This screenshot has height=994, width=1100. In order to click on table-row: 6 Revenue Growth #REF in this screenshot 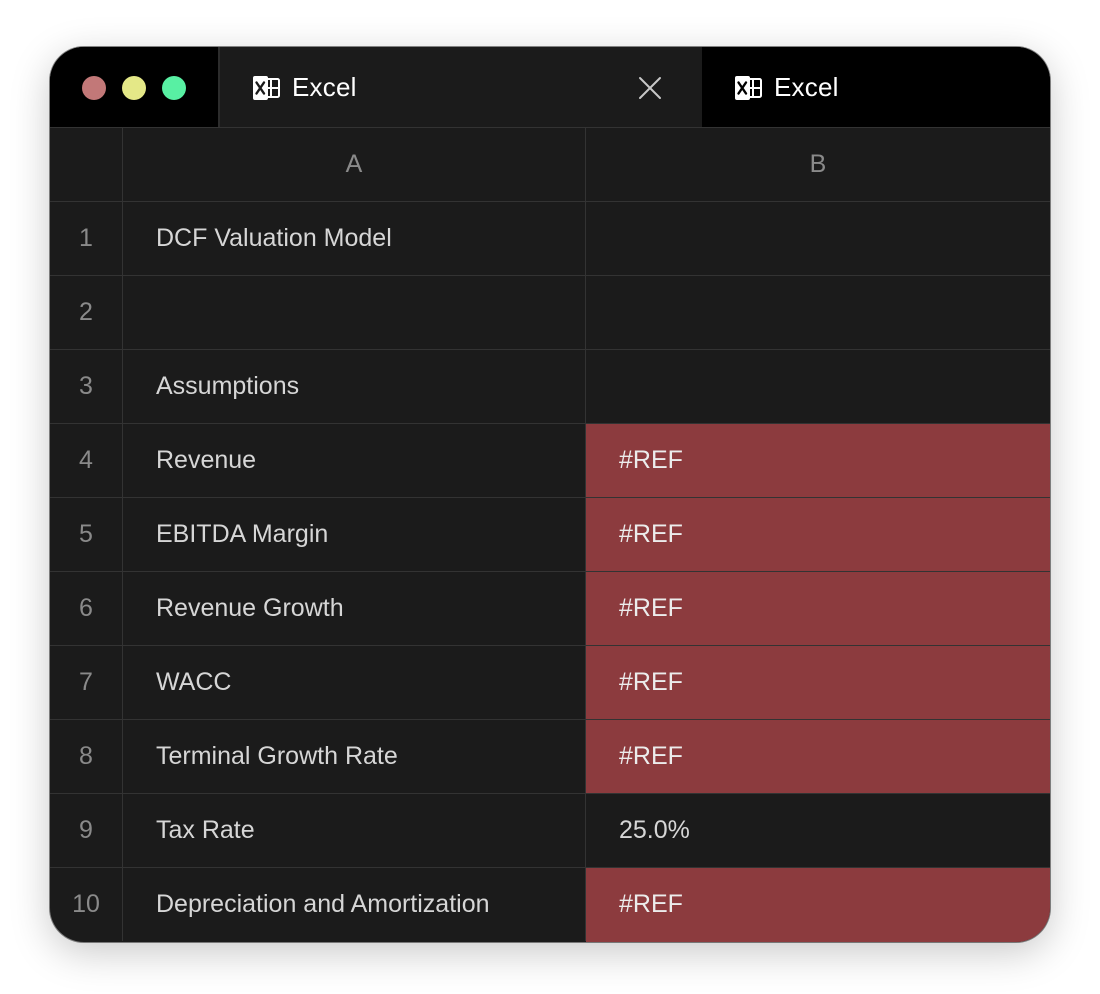, I will do `click(550, 609)`.